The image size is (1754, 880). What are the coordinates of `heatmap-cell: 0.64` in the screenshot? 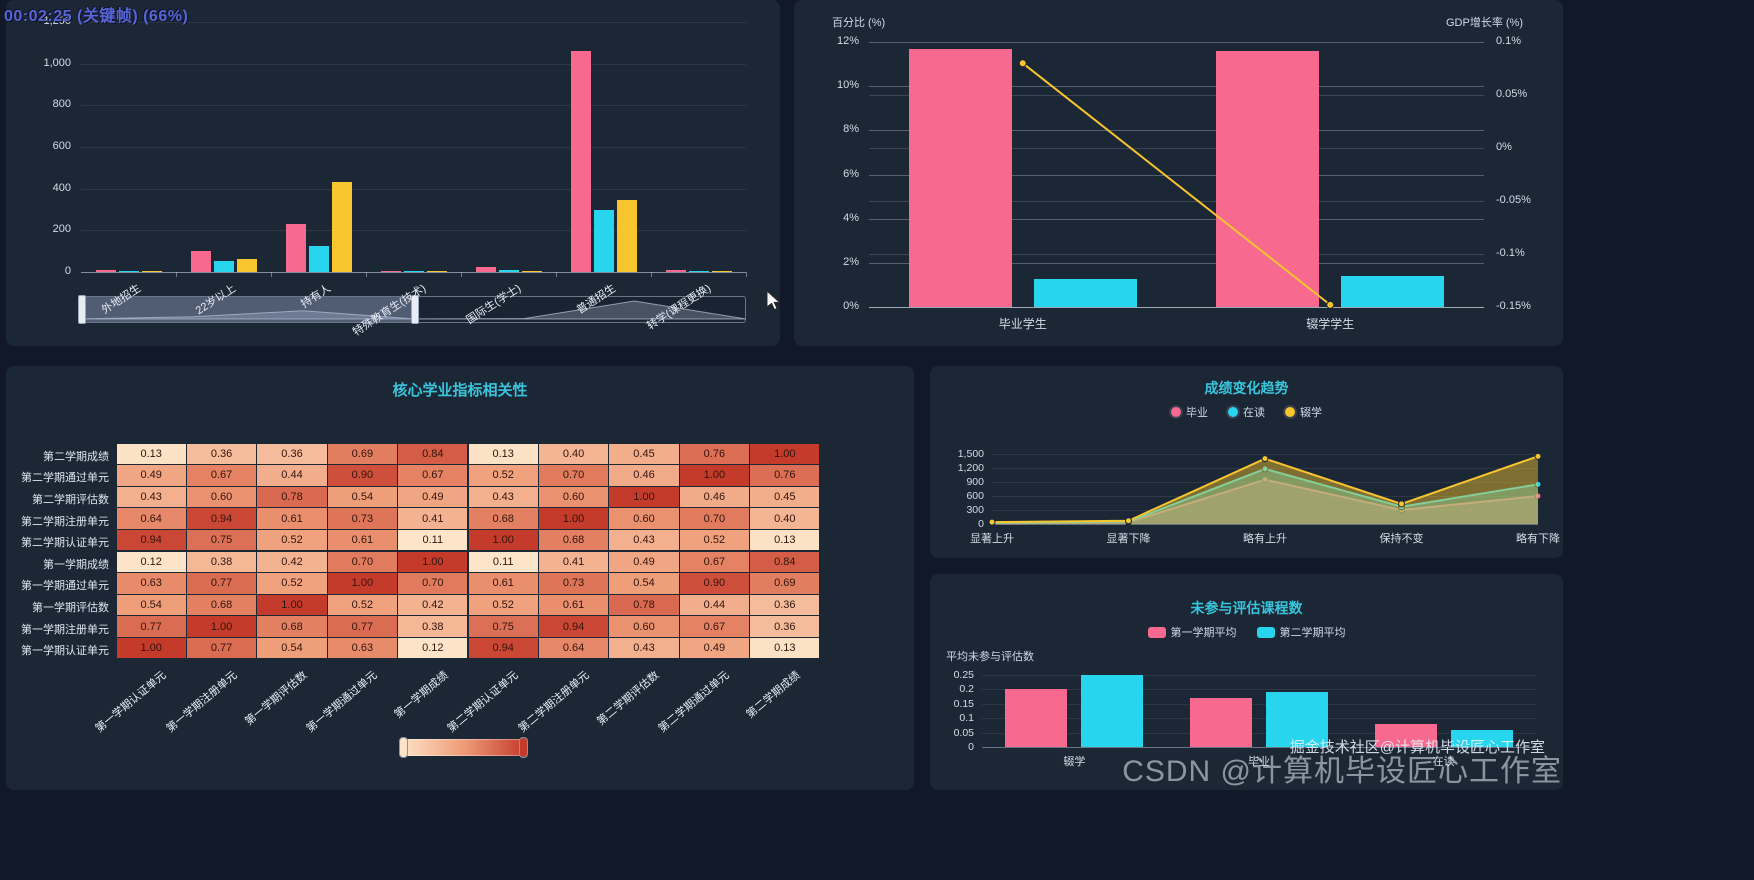 It's located at (573, 648).